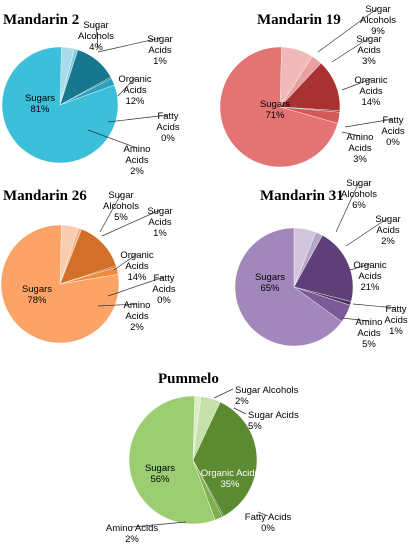  Describe the element at coordinates (275, 110) in the screenshot. I see `slice-label-sugars: Sugars 71%` at that location.